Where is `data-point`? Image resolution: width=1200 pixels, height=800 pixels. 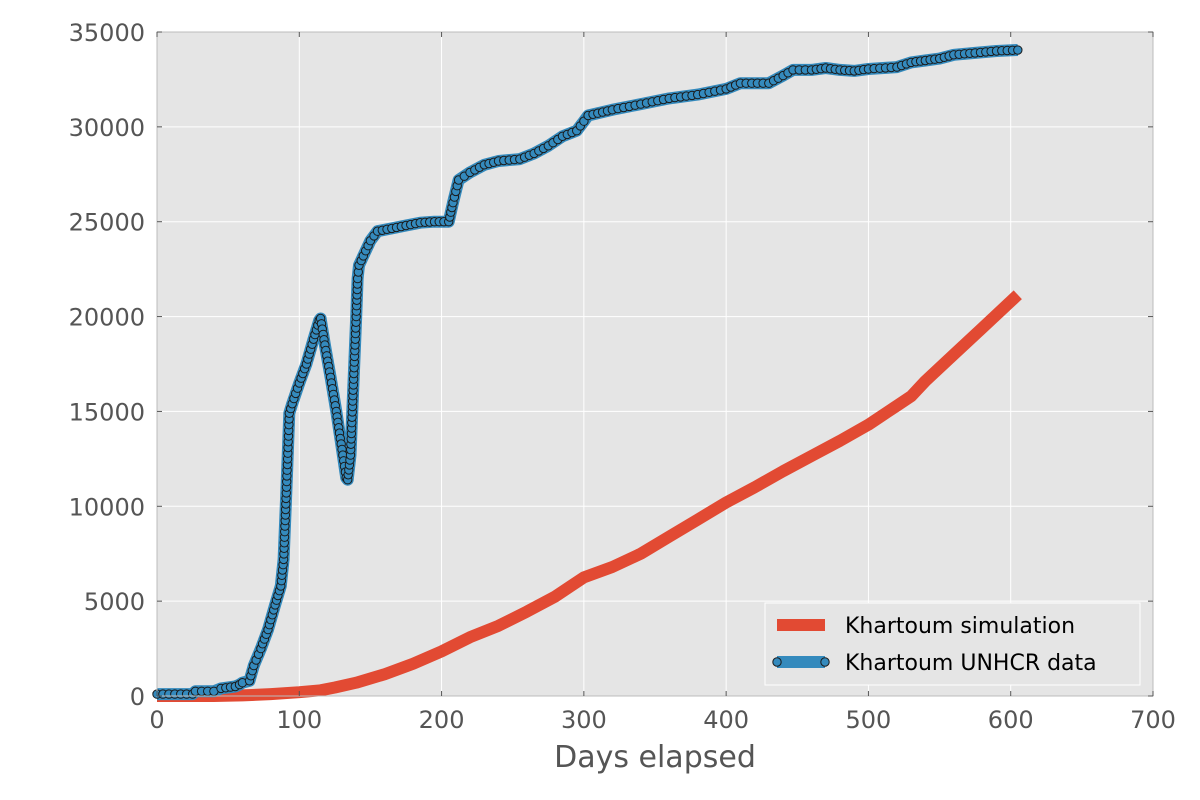
data-point is located at coordinates (1018, 50).